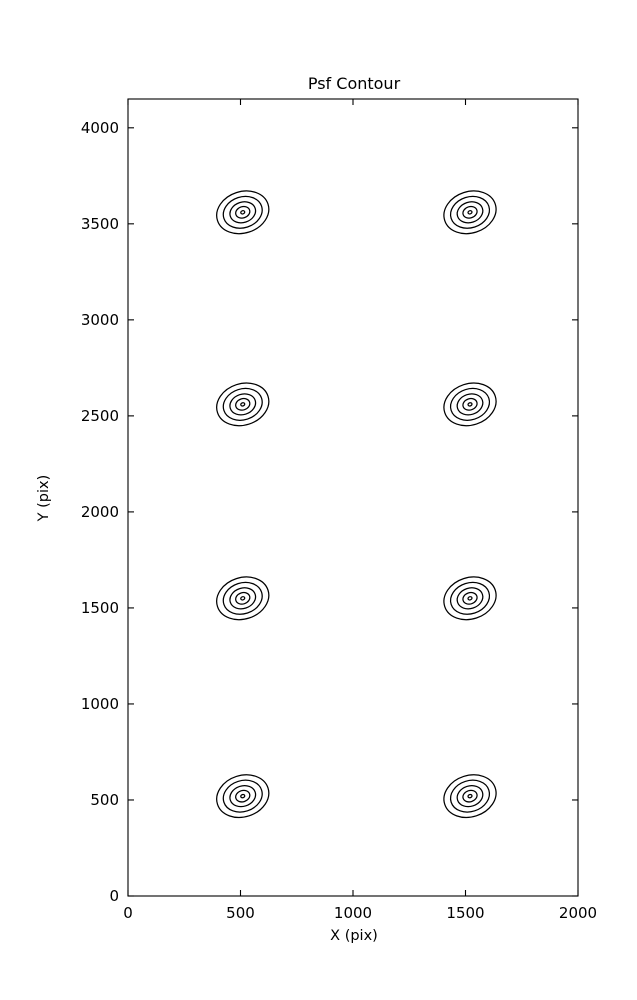 This screenshot has width=637, height=1000. Describe the element at coordinates (354, 936) in the screenshot. I see `x-axis-label: X (pix)` at that location.